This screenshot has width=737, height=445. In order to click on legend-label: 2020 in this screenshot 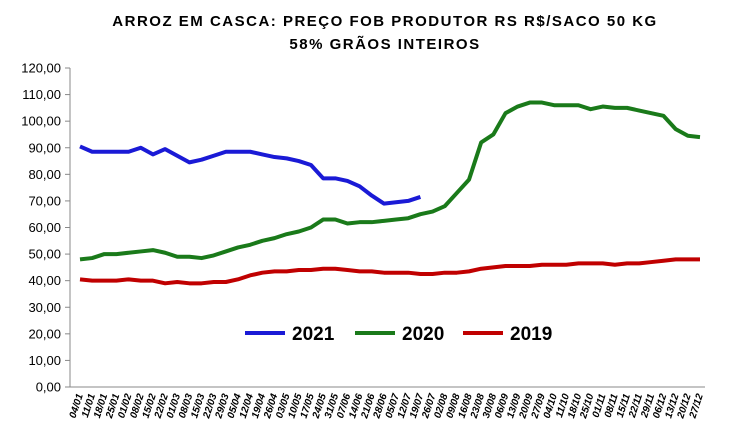, I will do `click(423, 334)`.